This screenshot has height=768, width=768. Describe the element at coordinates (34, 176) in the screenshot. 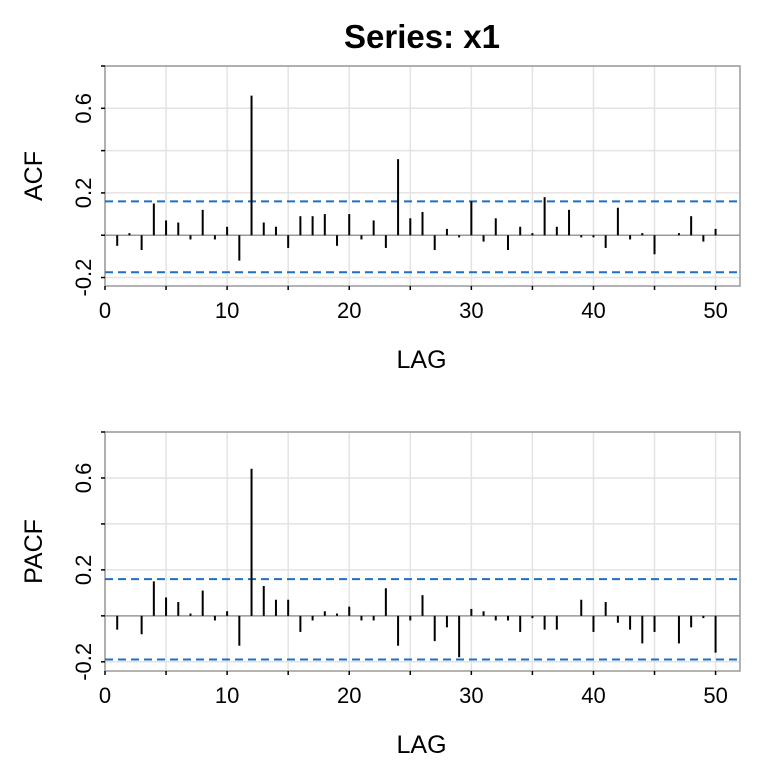

I see `y-axis-label: ACF` at that location.